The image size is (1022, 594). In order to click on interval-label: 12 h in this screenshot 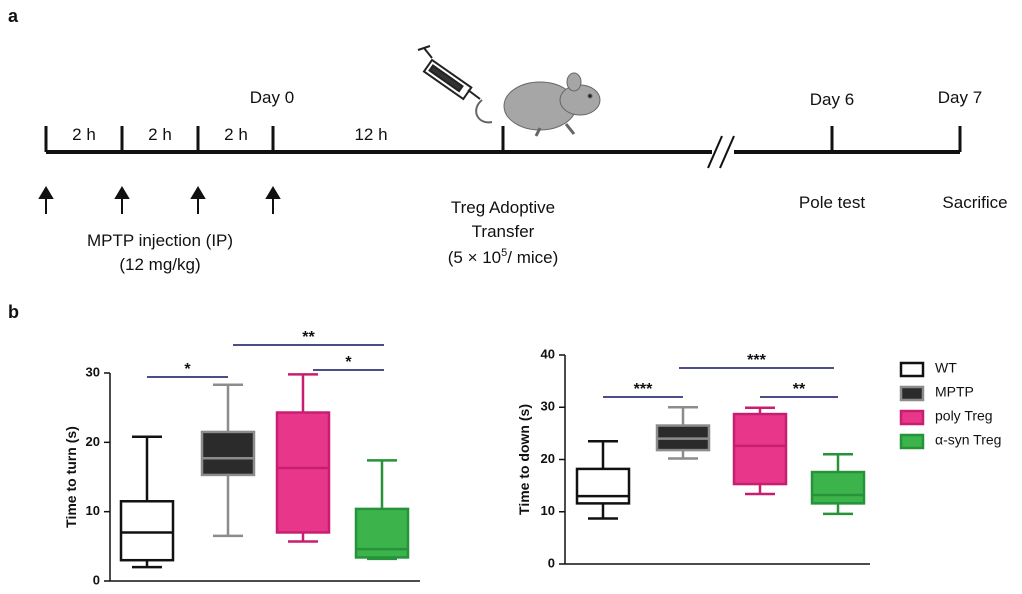, I will do `click(370, 134)`.